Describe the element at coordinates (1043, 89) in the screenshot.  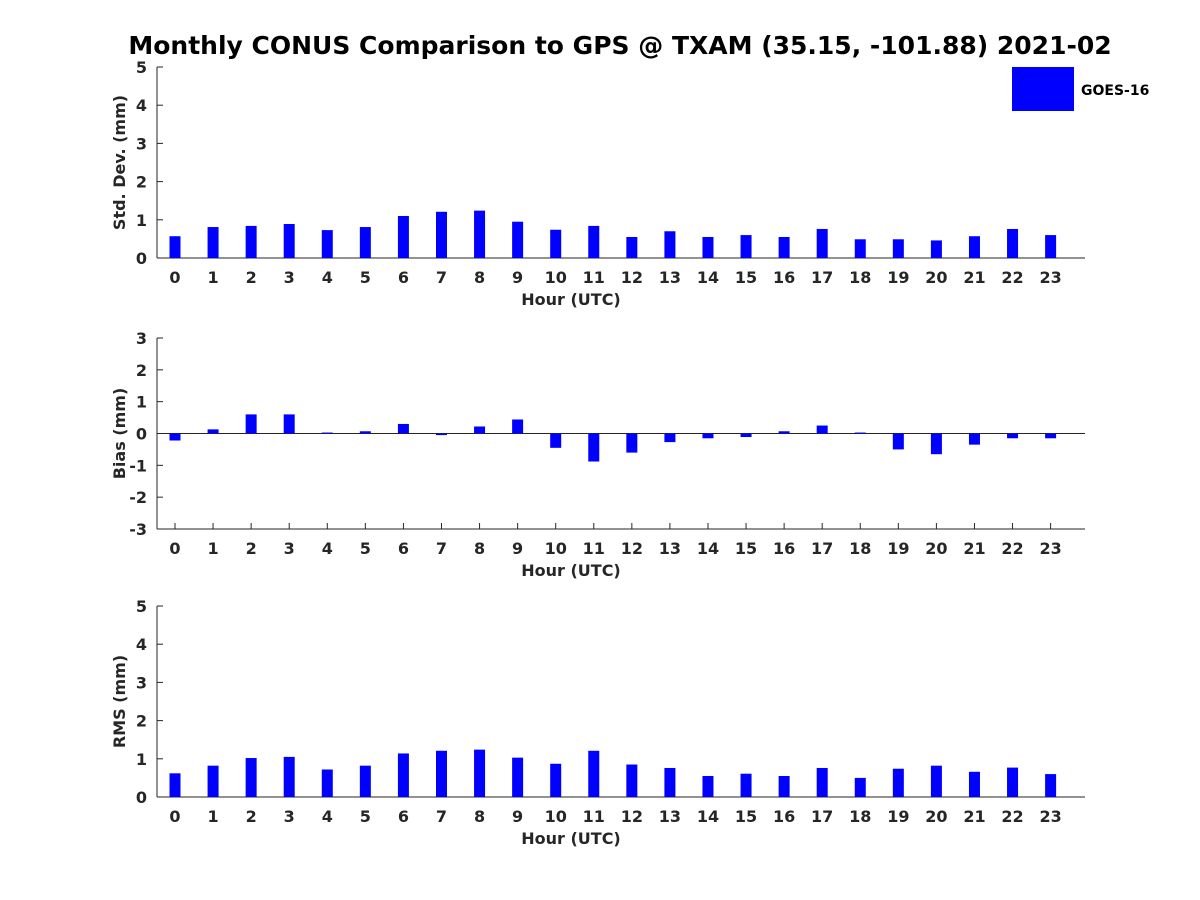
I see `legend-swatch` at that location.